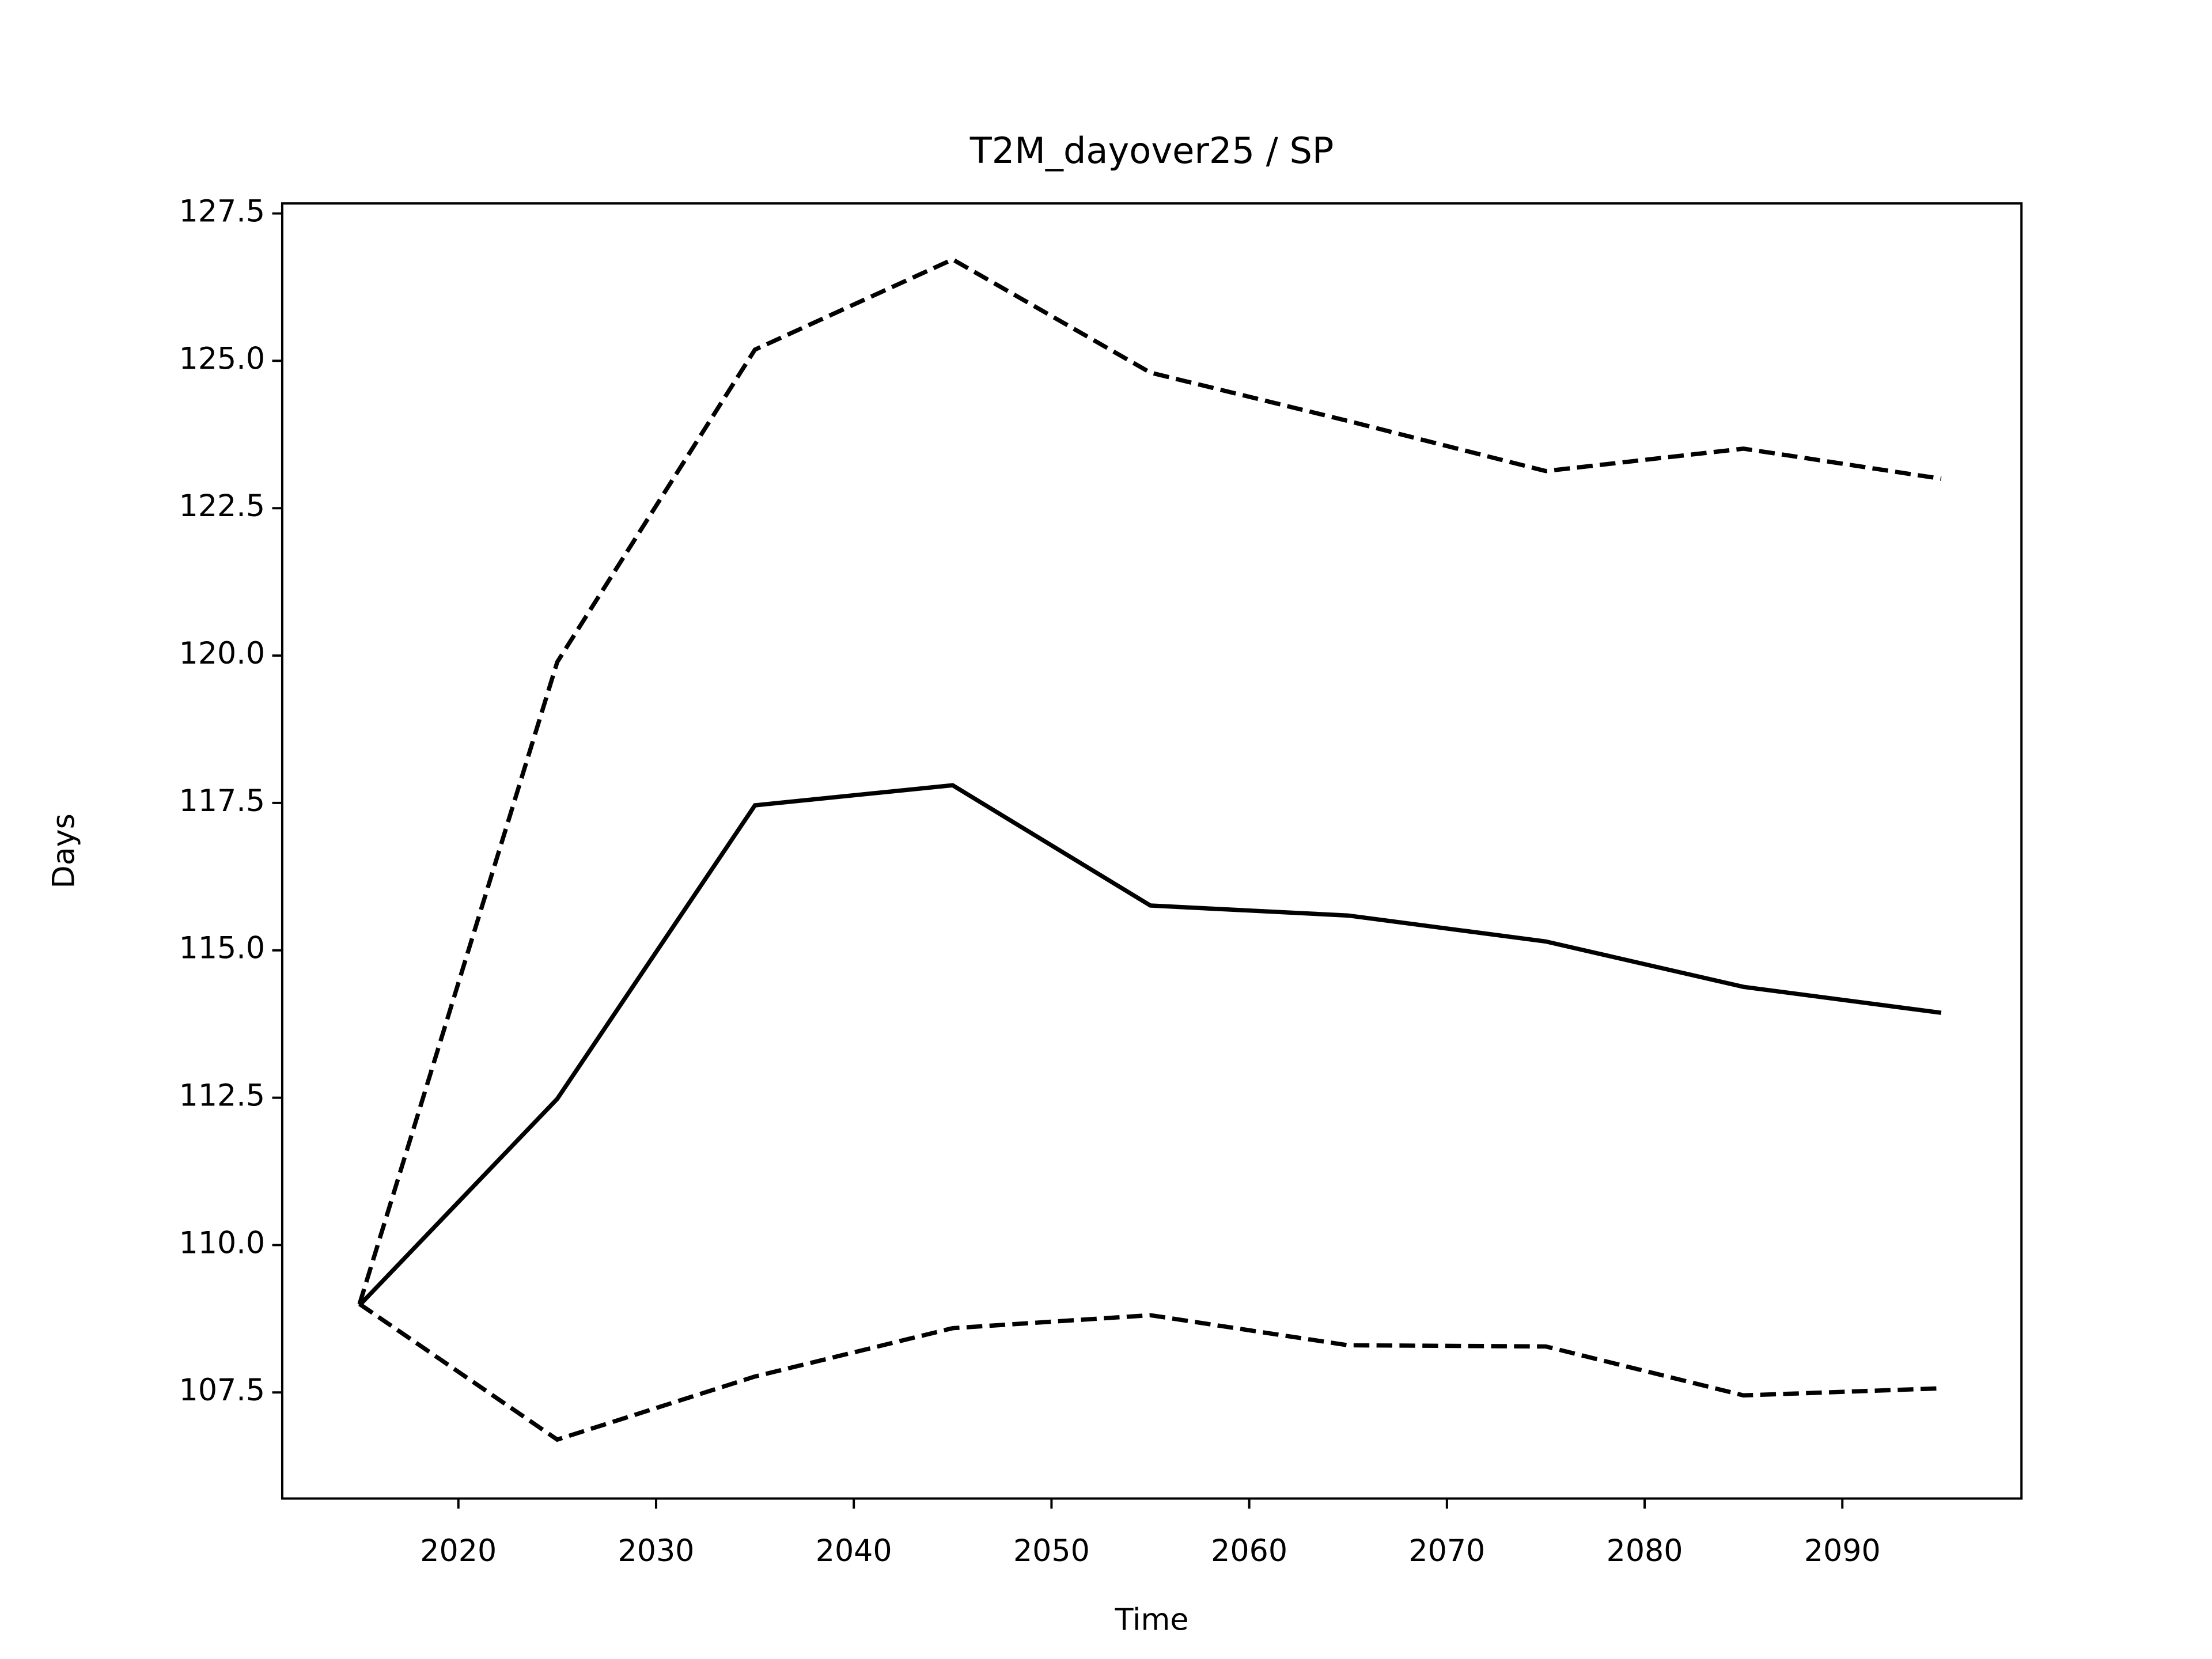  I want to click on y-tick-label: 110.0, so click(222, 1243).